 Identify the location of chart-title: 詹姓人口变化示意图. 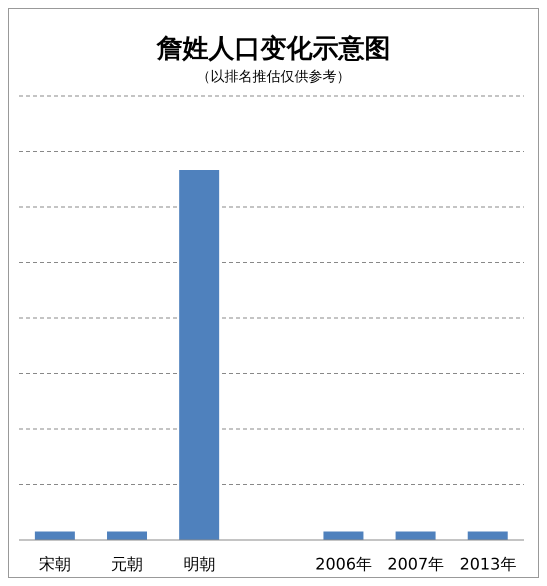
(273, 49).